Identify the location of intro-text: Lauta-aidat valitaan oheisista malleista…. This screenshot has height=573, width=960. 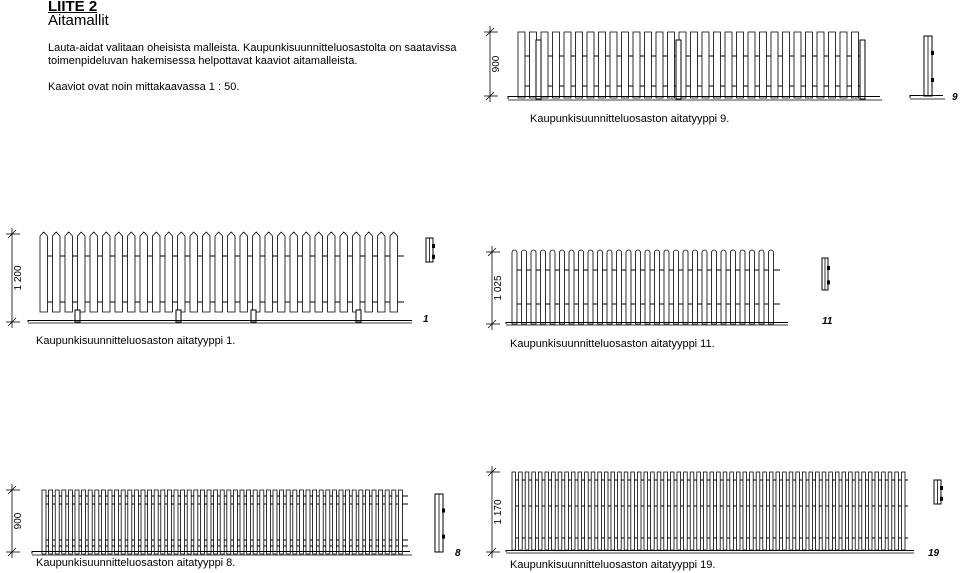
(252, 54).